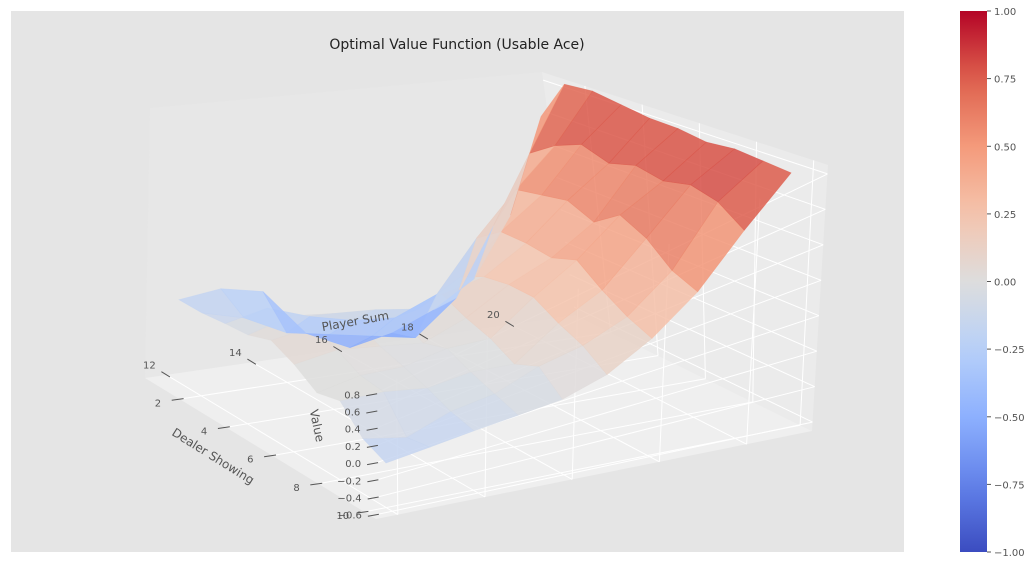  I want to click on y-tick-label: 10, so click(342, 516).